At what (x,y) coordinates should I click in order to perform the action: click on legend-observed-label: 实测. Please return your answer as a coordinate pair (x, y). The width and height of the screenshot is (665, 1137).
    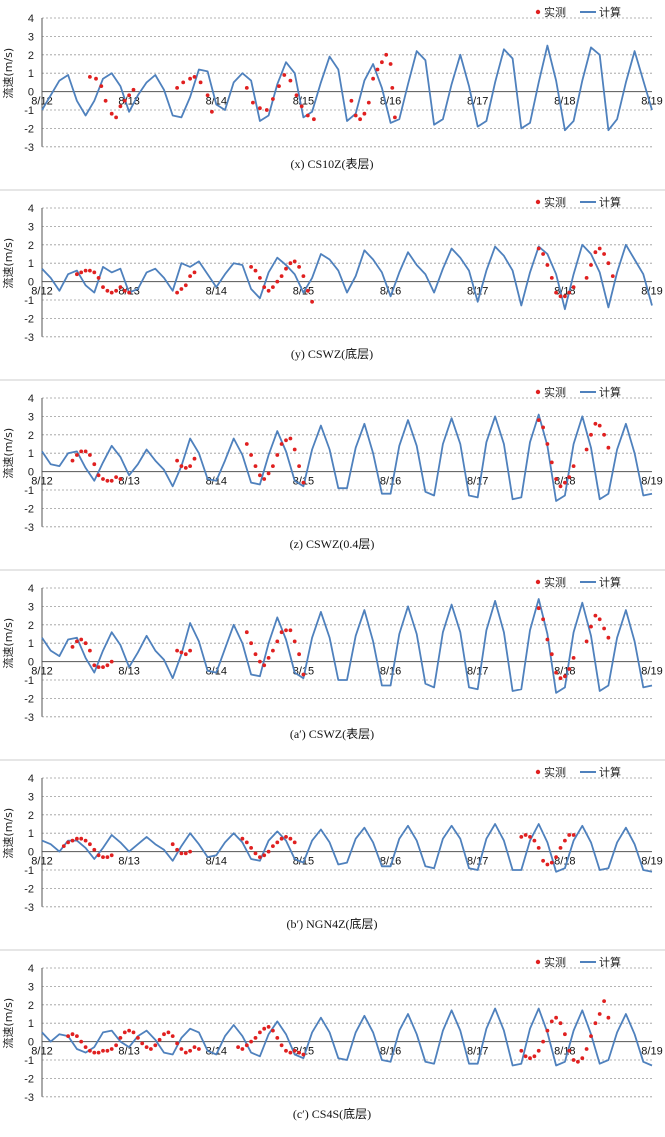
    Looking at the image, I should click on (555, 962).